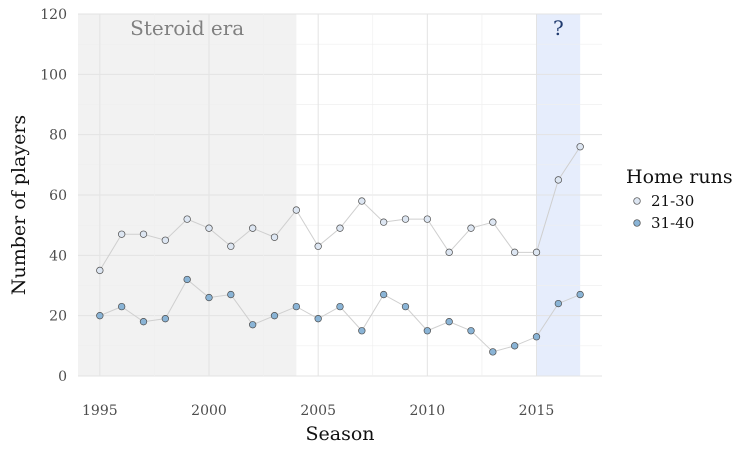 The image size is (750, 450). What do you see at coordinates (296, 306) in the screenshot?
I see `data-point-31-40-2004` at bounding box center [296, 306].